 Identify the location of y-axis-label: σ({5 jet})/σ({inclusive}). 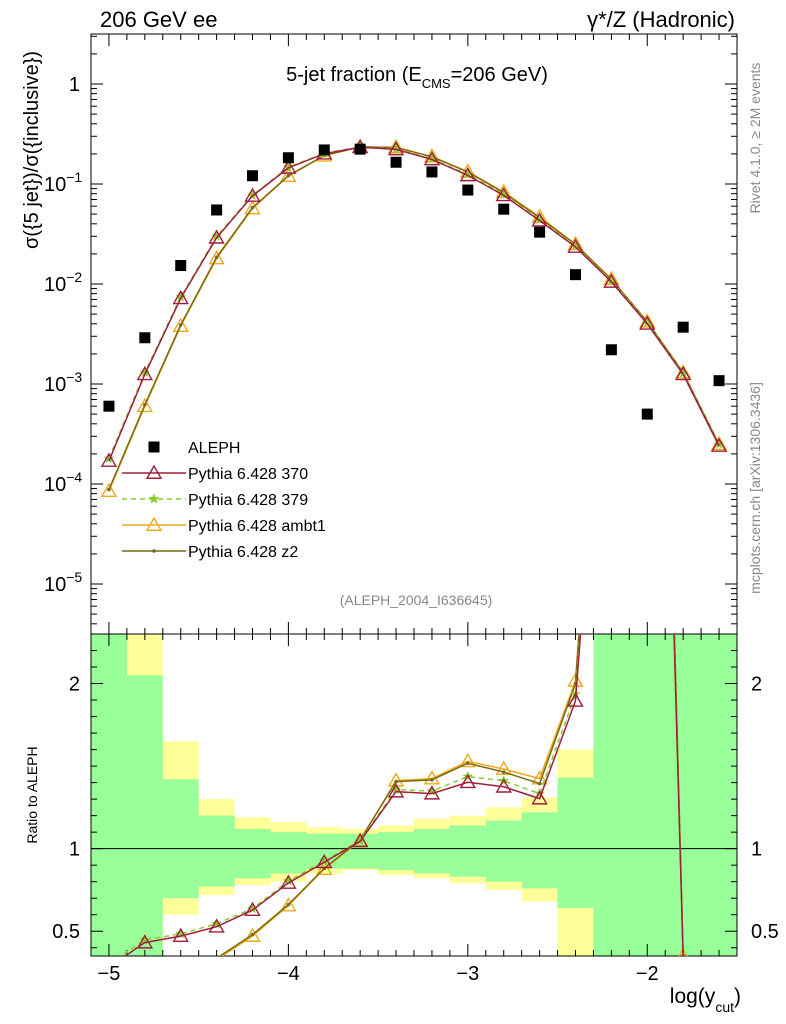
(32, 150).